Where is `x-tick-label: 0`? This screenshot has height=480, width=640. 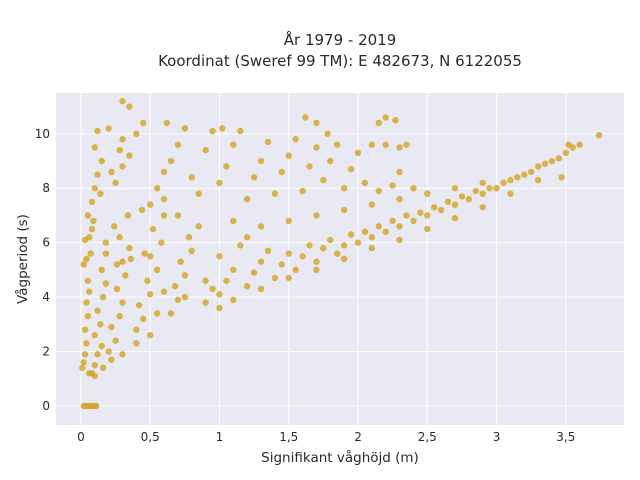 x-tick-label: 0 is located at coordinates (81, 437).